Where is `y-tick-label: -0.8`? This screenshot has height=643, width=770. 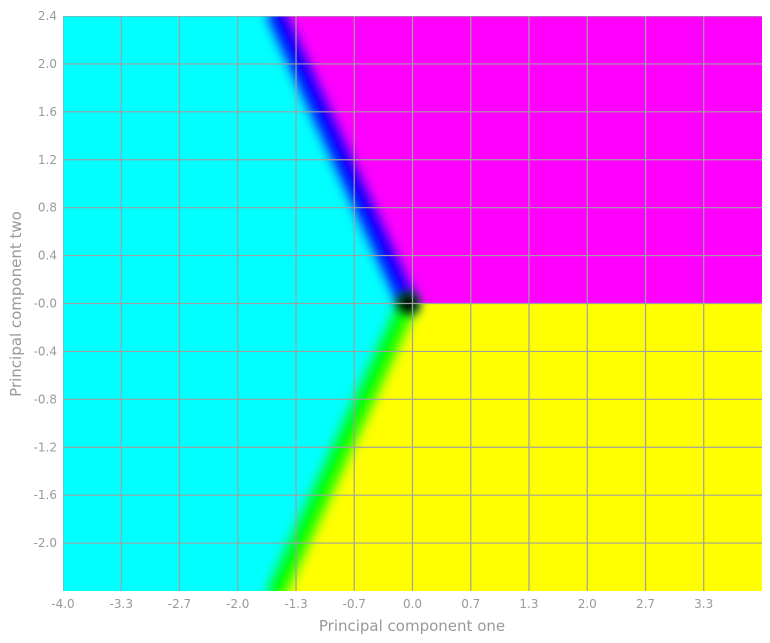
y-tick-label: -0.8 is located at coordinates (45, 399).